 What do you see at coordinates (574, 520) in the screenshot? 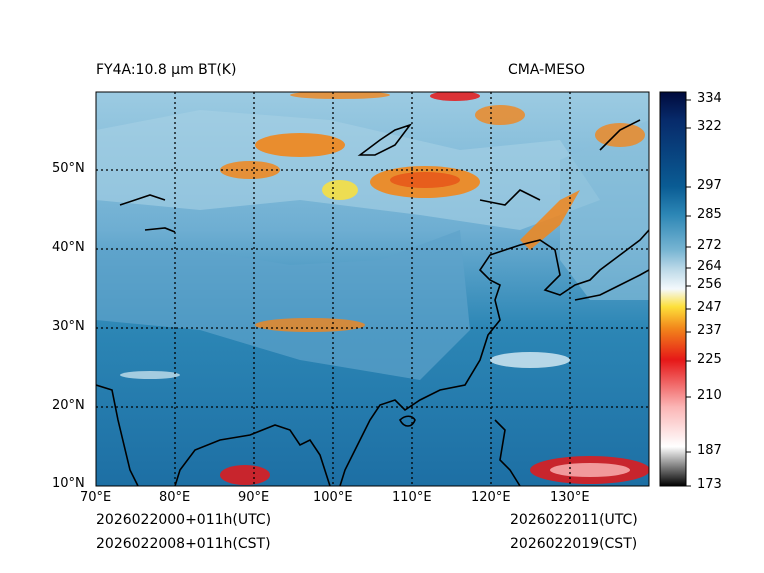
I see `valid-time-utc: 2026022011(UTC)` at bounding box center [574, 520].